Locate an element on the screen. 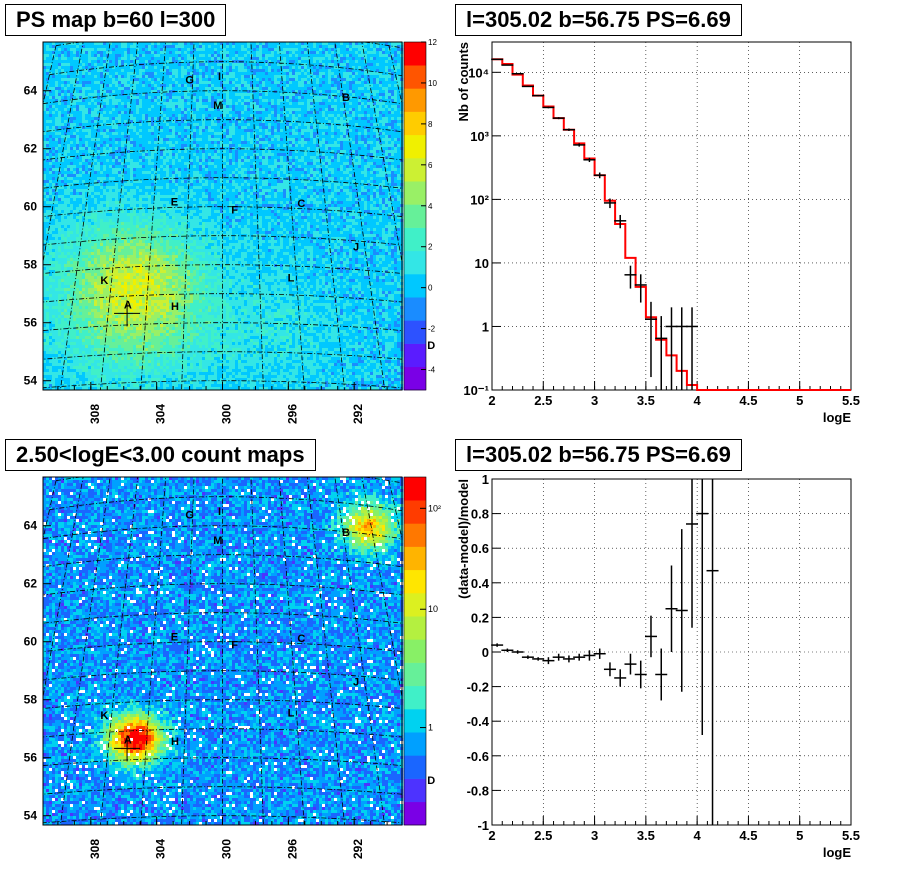 Image resolution: width=898 pixels, height=876 pixels. y-tick-label: -0.6 is located at coordinates (478, 756).